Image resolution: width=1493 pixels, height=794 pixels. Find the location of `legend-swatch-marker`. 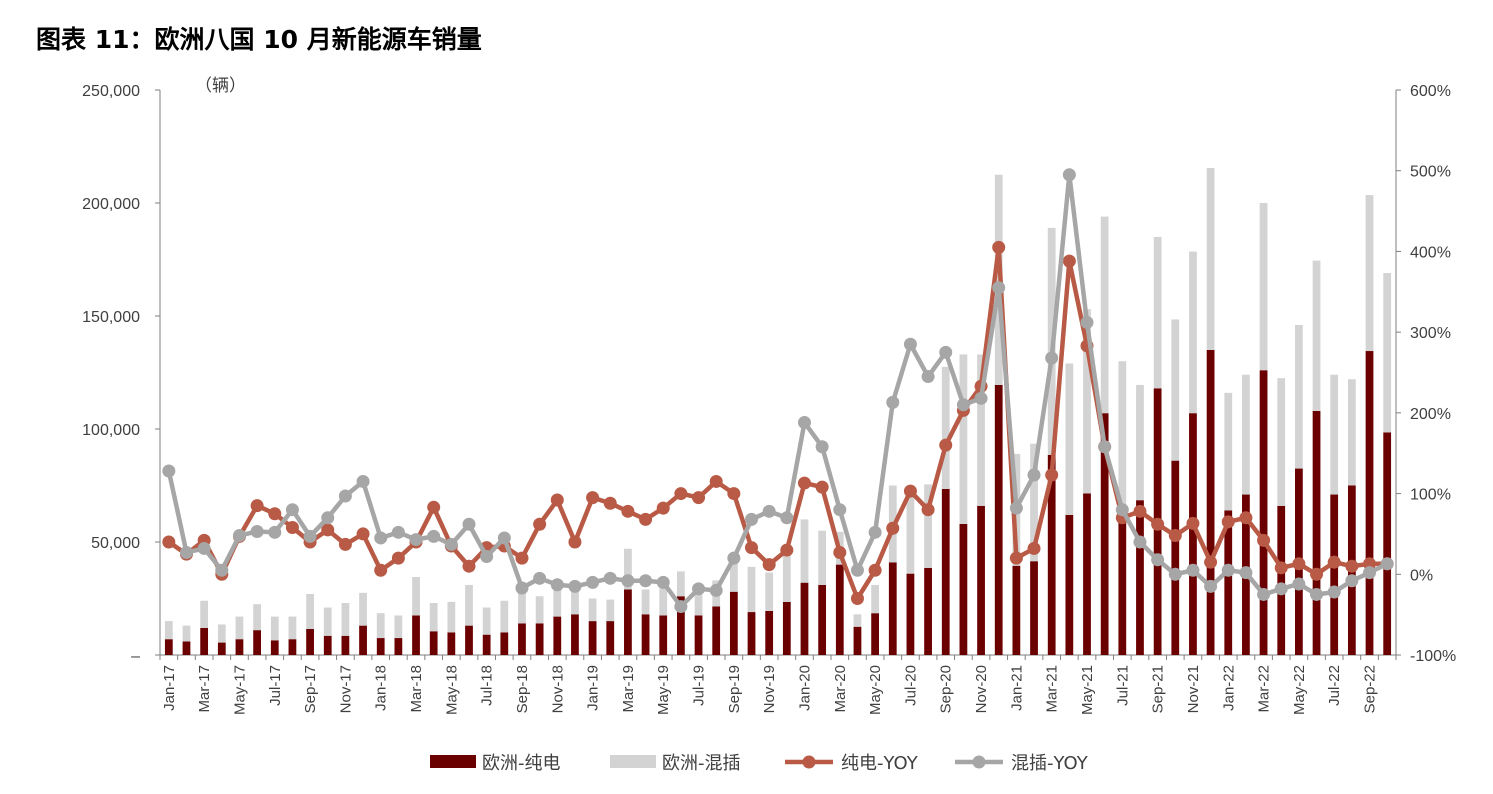

legend-swatch-marker is located at coordinates (809, 762).